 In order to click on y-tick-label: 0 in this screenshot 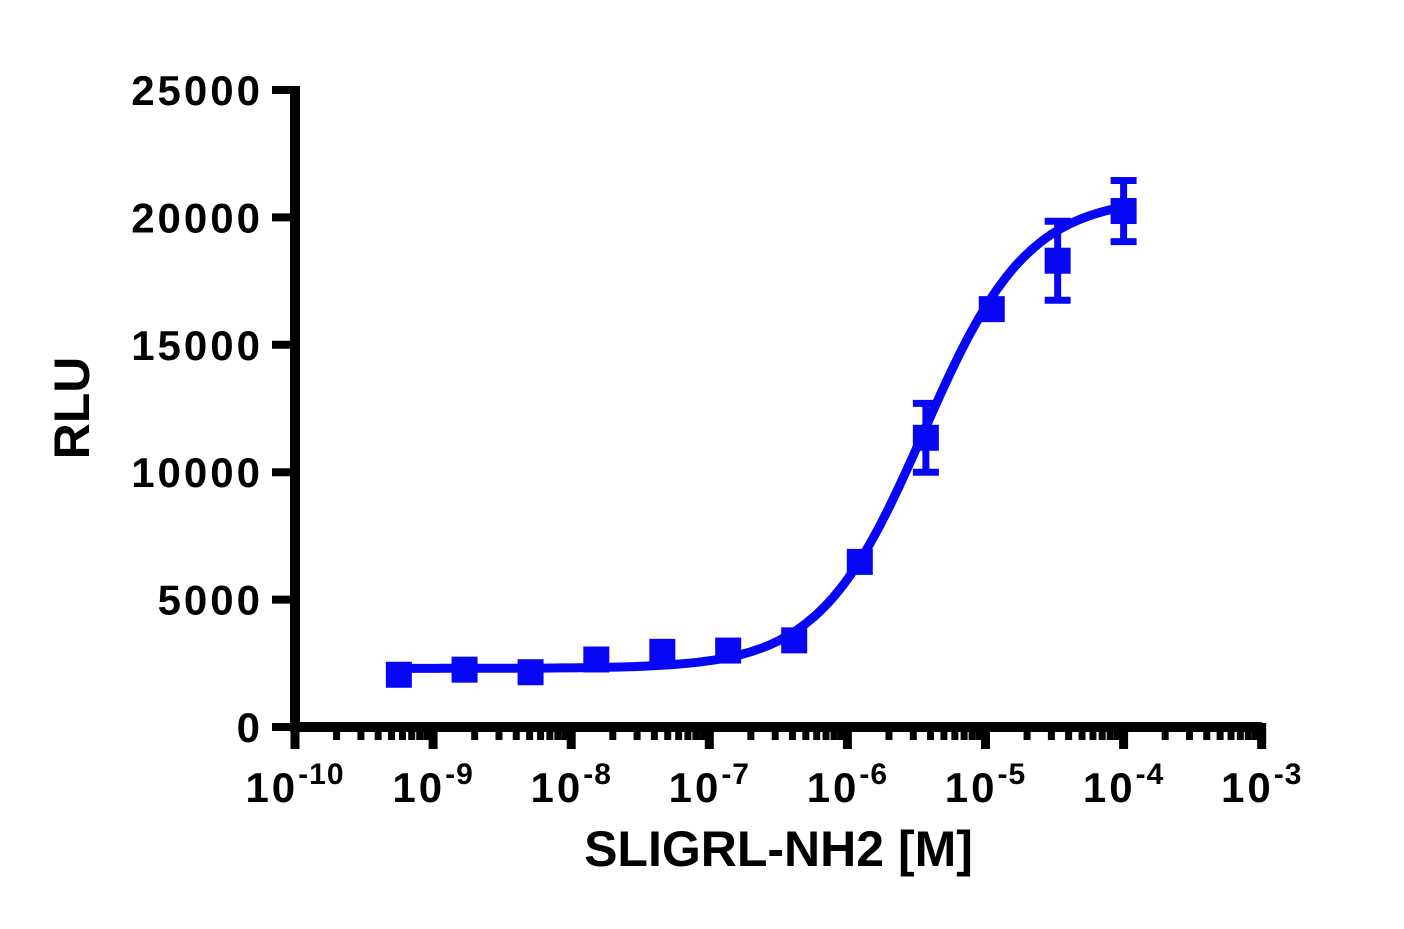, I will do `click(250, 727)`.